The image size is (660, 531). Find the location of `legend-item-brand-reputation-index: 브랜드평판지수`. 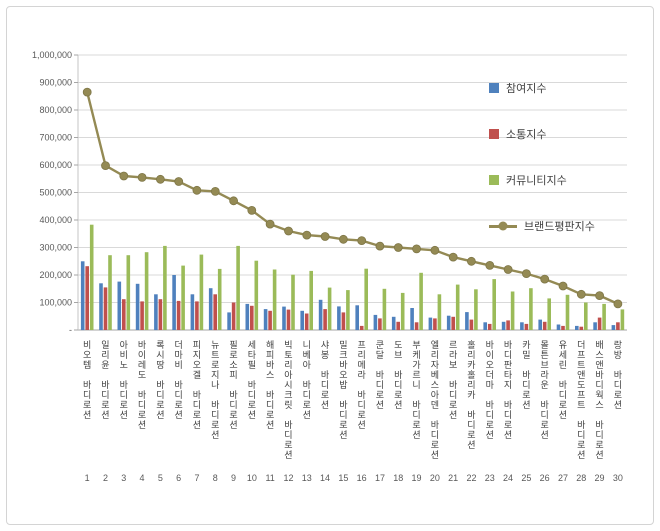

legend-item-brand-reputation-index: 브랜드평판지수 is located at coordinates (542, 226).